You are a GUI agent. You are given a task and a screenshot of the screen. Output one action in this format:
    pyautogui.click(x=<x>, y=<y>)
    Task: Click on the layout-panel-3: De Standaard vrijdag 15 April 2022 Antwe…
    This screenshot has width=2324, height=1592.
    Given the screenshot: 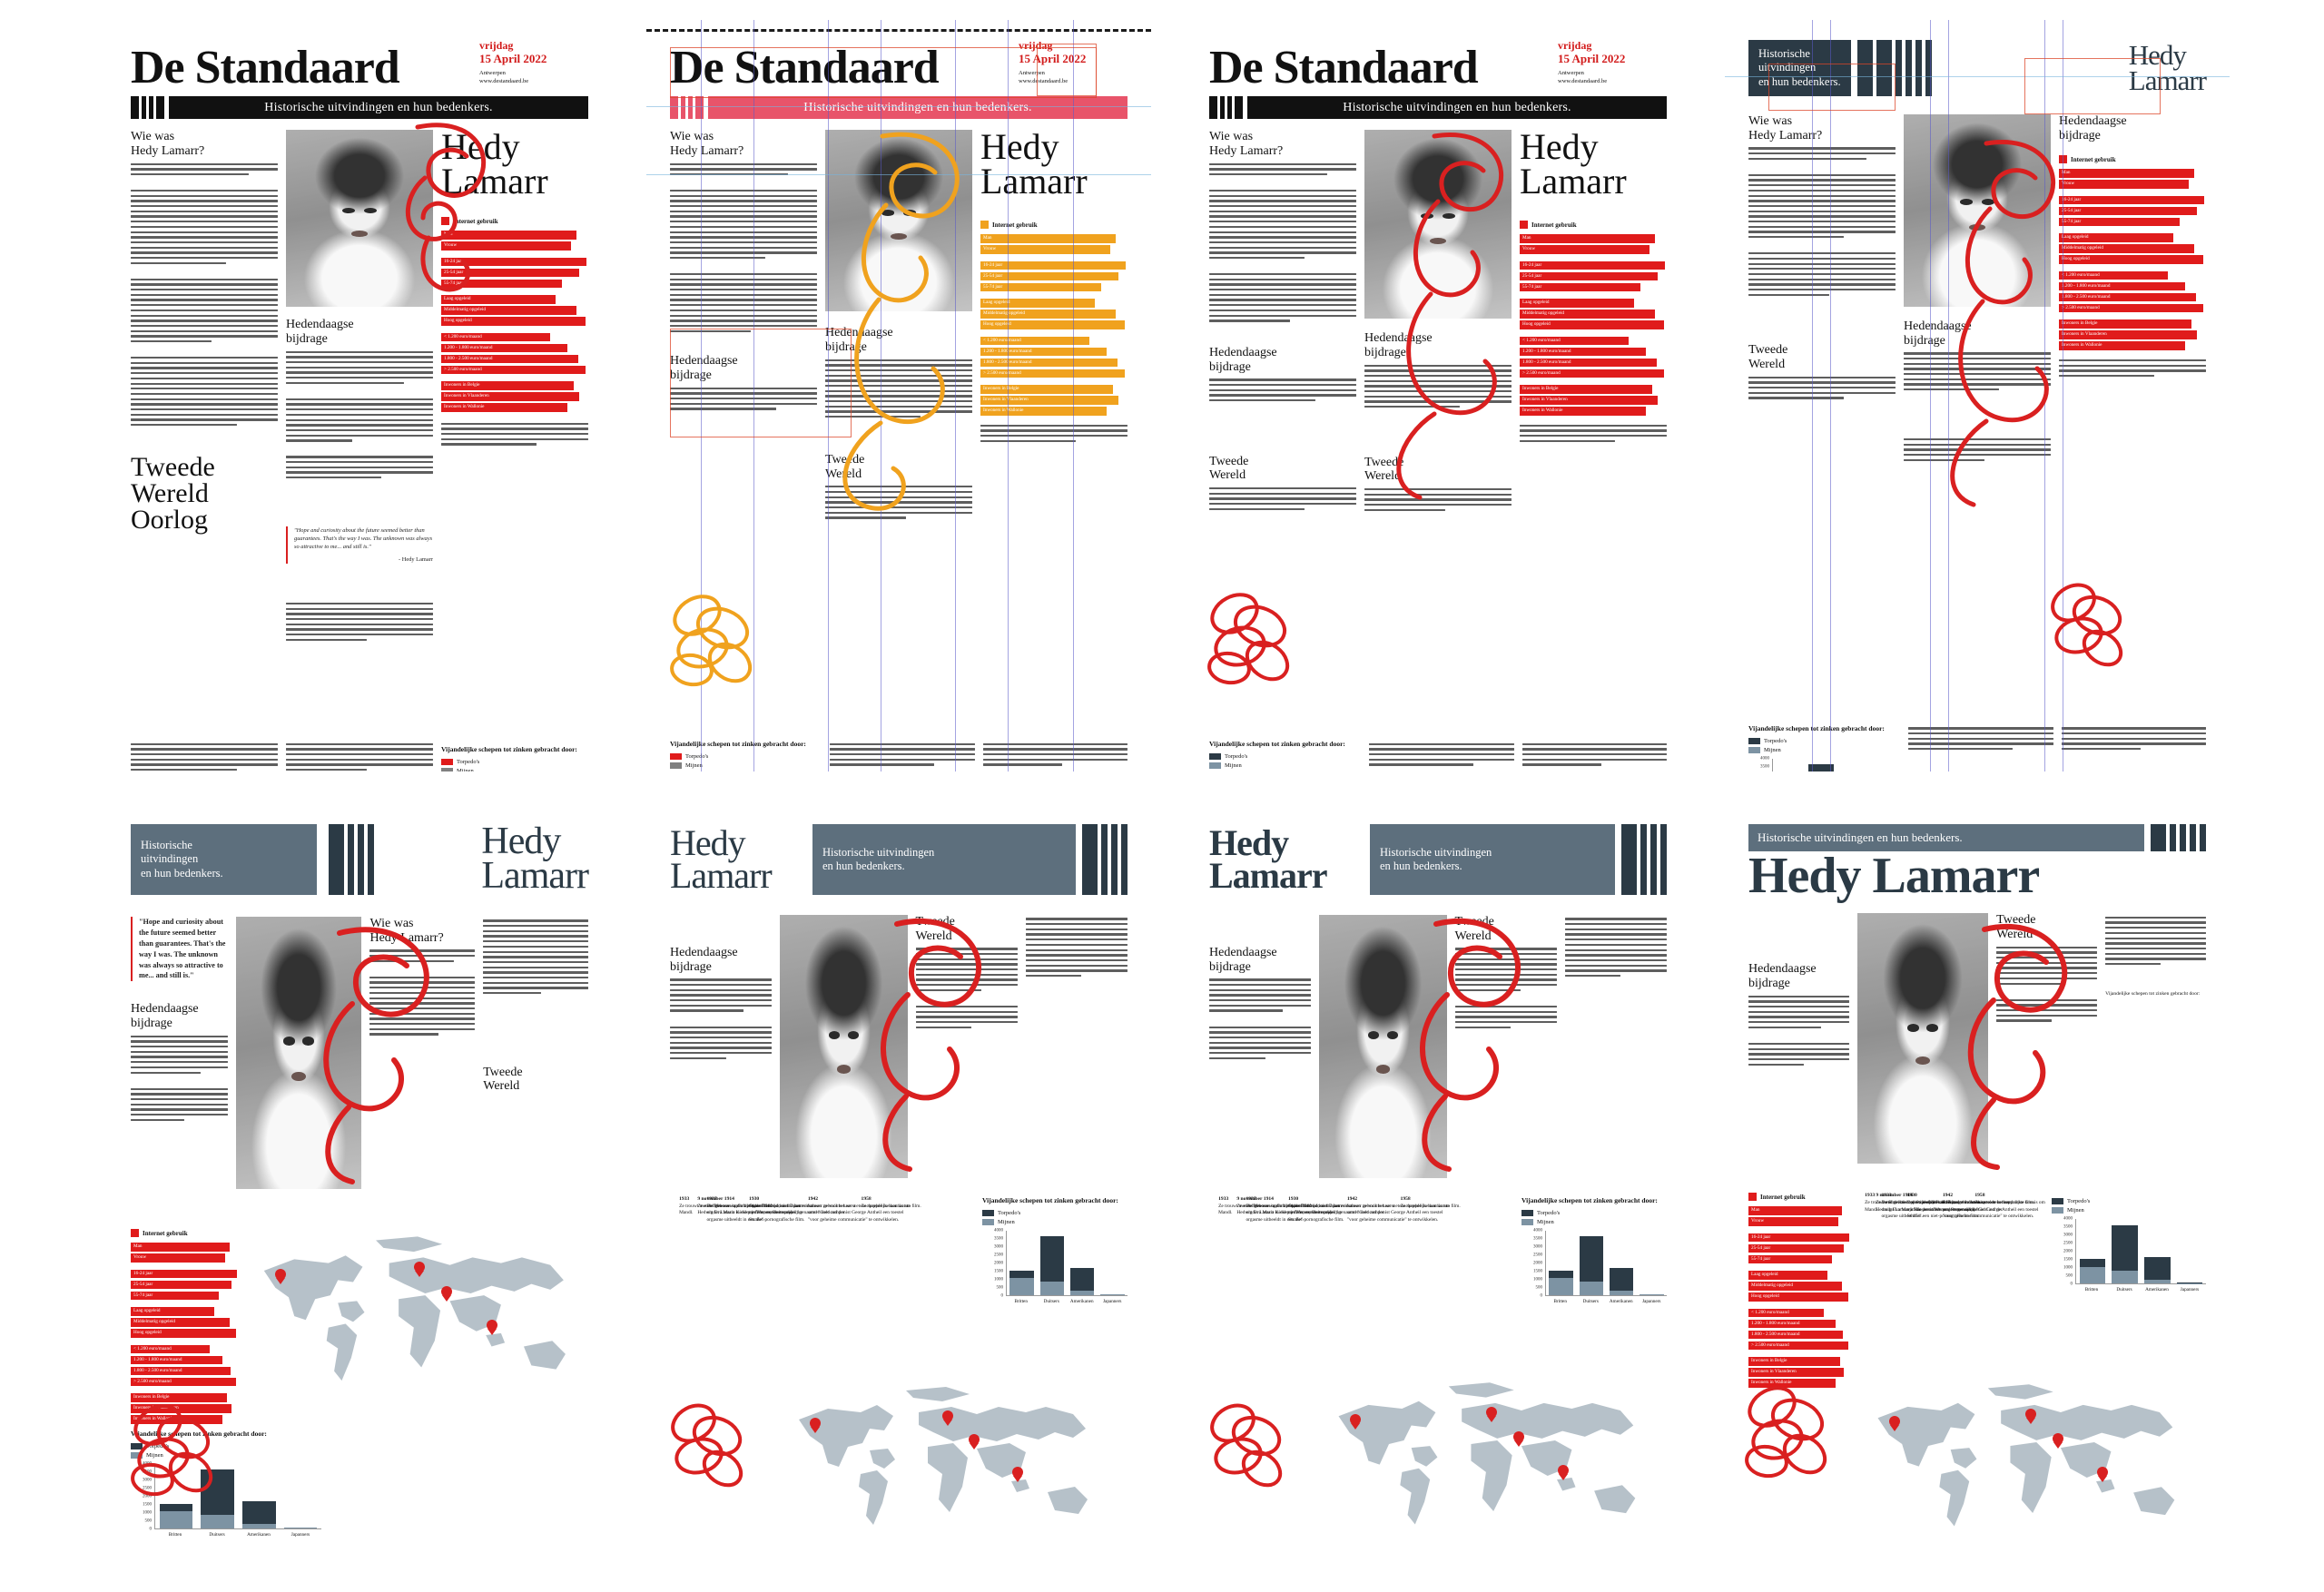 What is the action you would take?
    pyautogui.click(x=1438, y=395)
    